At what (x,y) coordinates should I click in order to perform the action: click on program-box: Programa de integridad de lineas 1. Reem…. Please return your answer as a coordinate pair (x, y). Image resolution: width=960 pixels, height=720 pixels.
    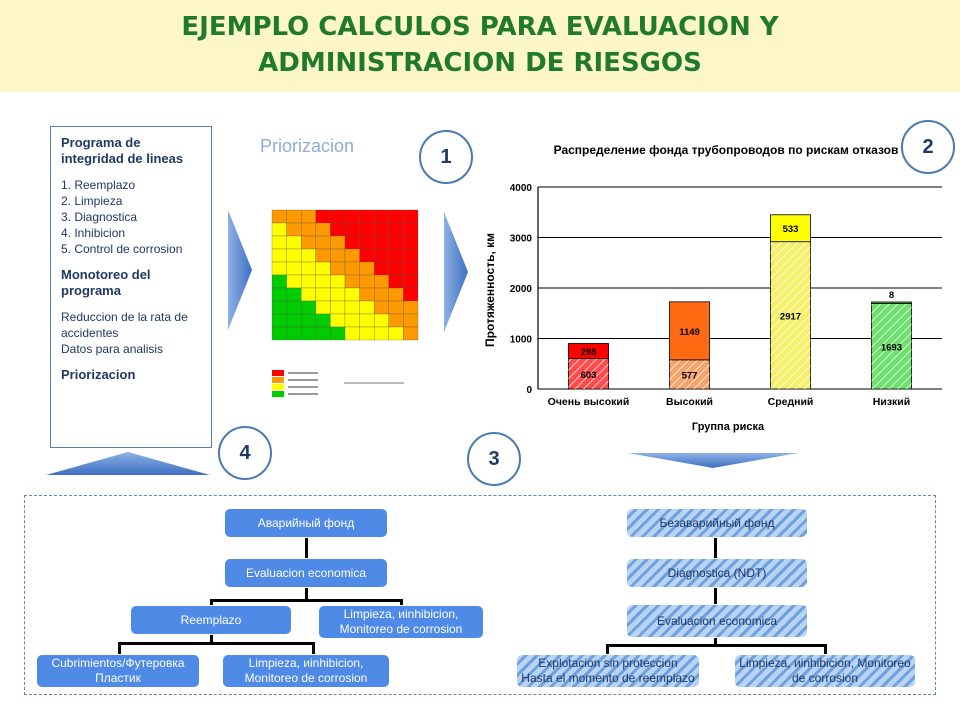
    Looking at the image, I should click on (131, 287).